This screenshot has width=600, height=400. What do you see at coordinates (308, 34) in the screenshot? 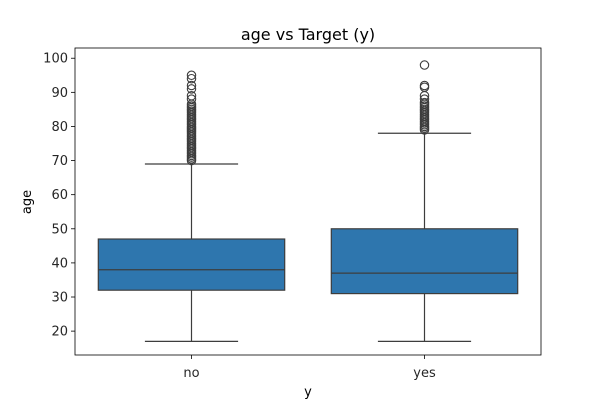
I see `chart-title: age vs Target (y)` at bounding box center [308, 34].